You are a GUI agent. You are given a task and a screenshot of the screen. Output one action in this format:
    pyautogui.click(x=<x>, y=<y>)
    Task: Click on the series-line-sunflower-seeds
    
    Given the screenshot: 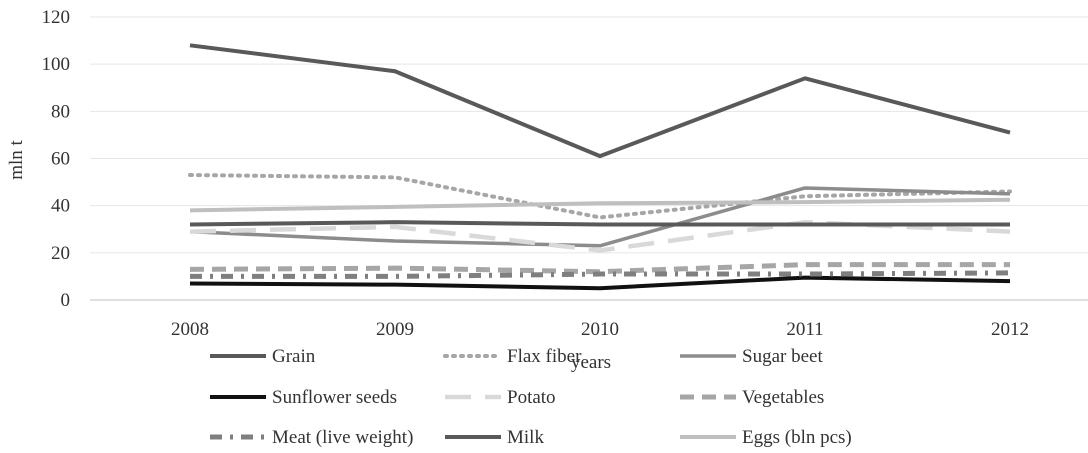 What is the action you would take?
    pyautogui.click(x=600, y=283)
    